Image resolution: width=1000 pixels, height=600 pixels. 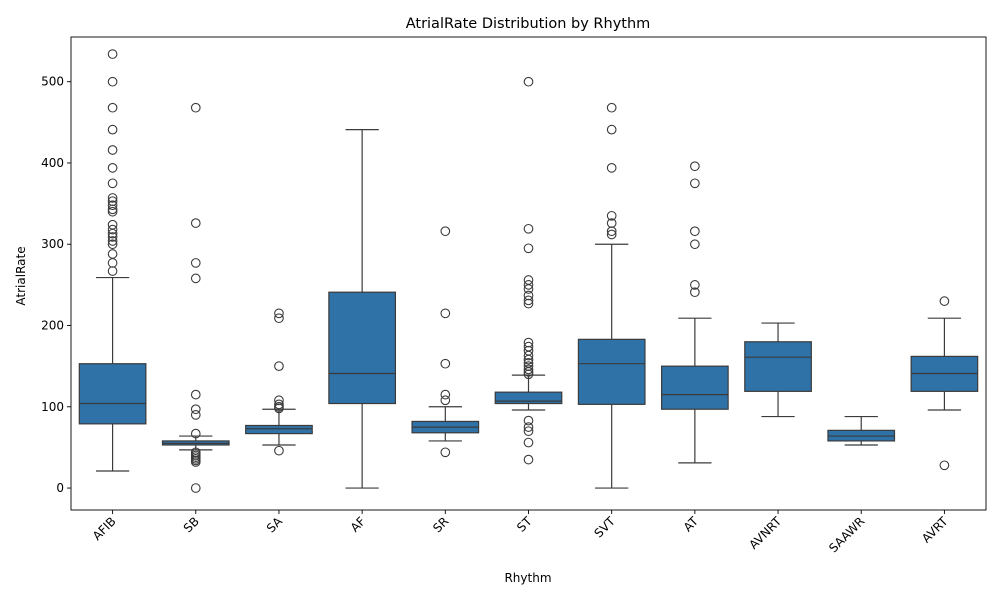 I want to click on x-tick-label: AT, so click(x=691, y=524).